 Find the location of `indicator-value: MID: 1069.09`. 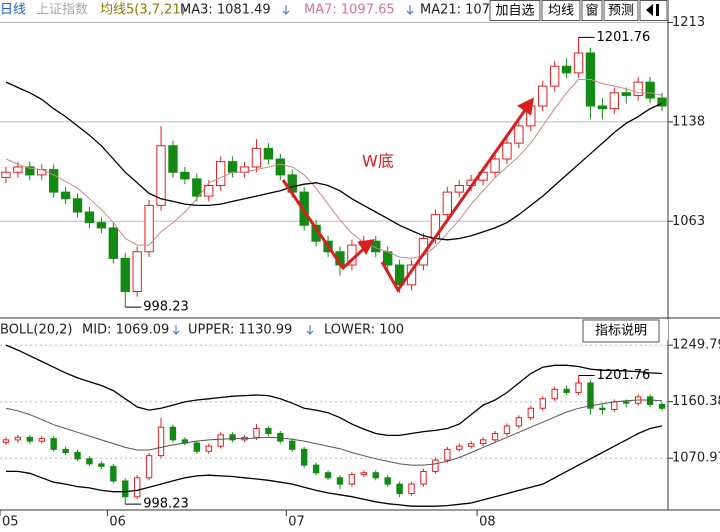

indicator-value: MID: 1069.09 is located at coordinates (125, 330).